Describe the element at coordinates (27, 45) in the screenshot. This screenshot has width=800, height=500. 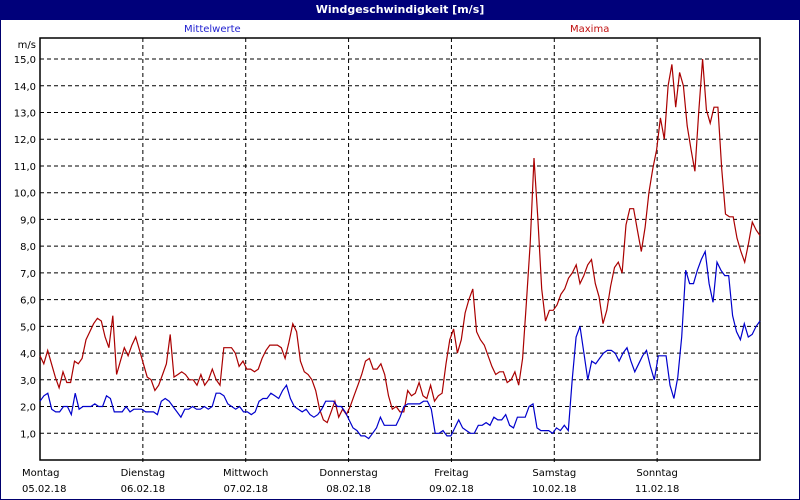
I see `y-axis-unit: m/s` at that location.